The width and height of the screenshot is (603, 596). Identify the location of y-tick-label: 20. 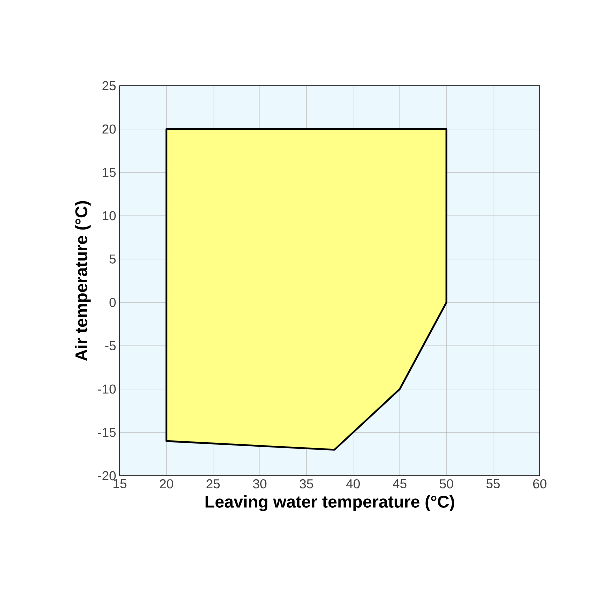
(109, 129).